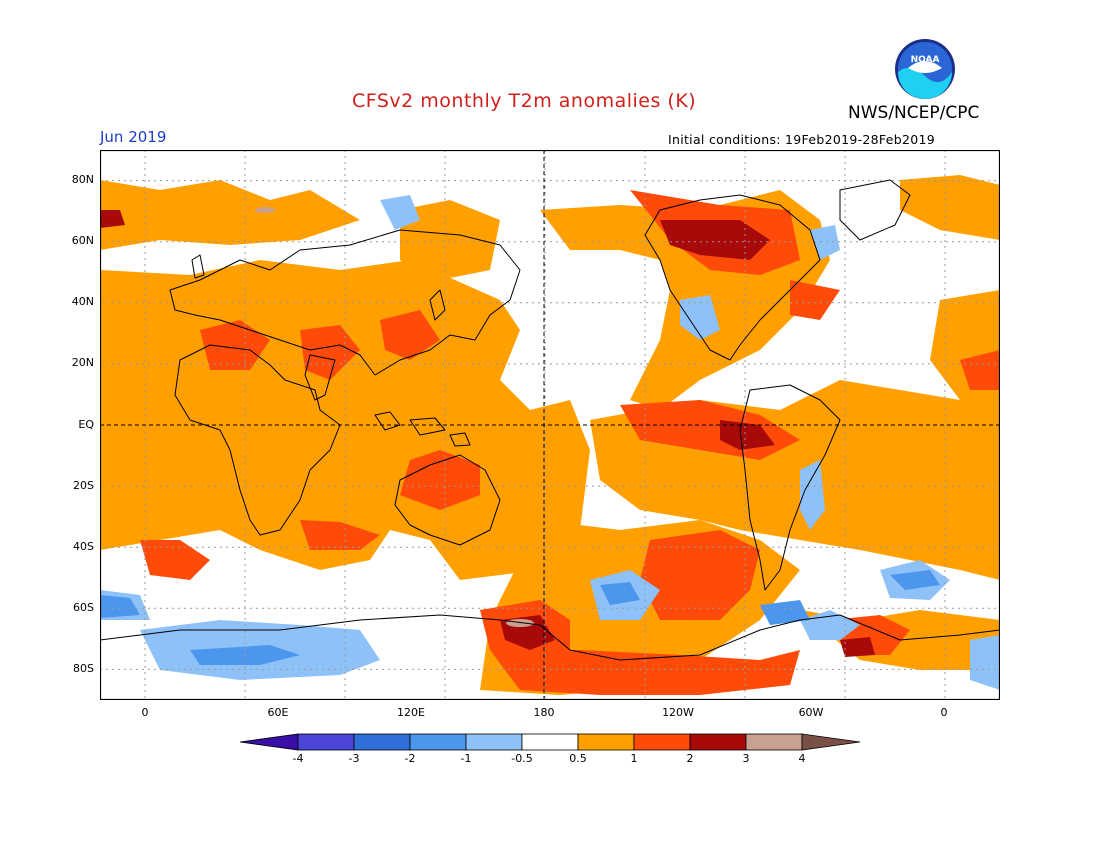 The image size is (1100, 850). I want to click on colorbar-label: 2, so click(690, 758).